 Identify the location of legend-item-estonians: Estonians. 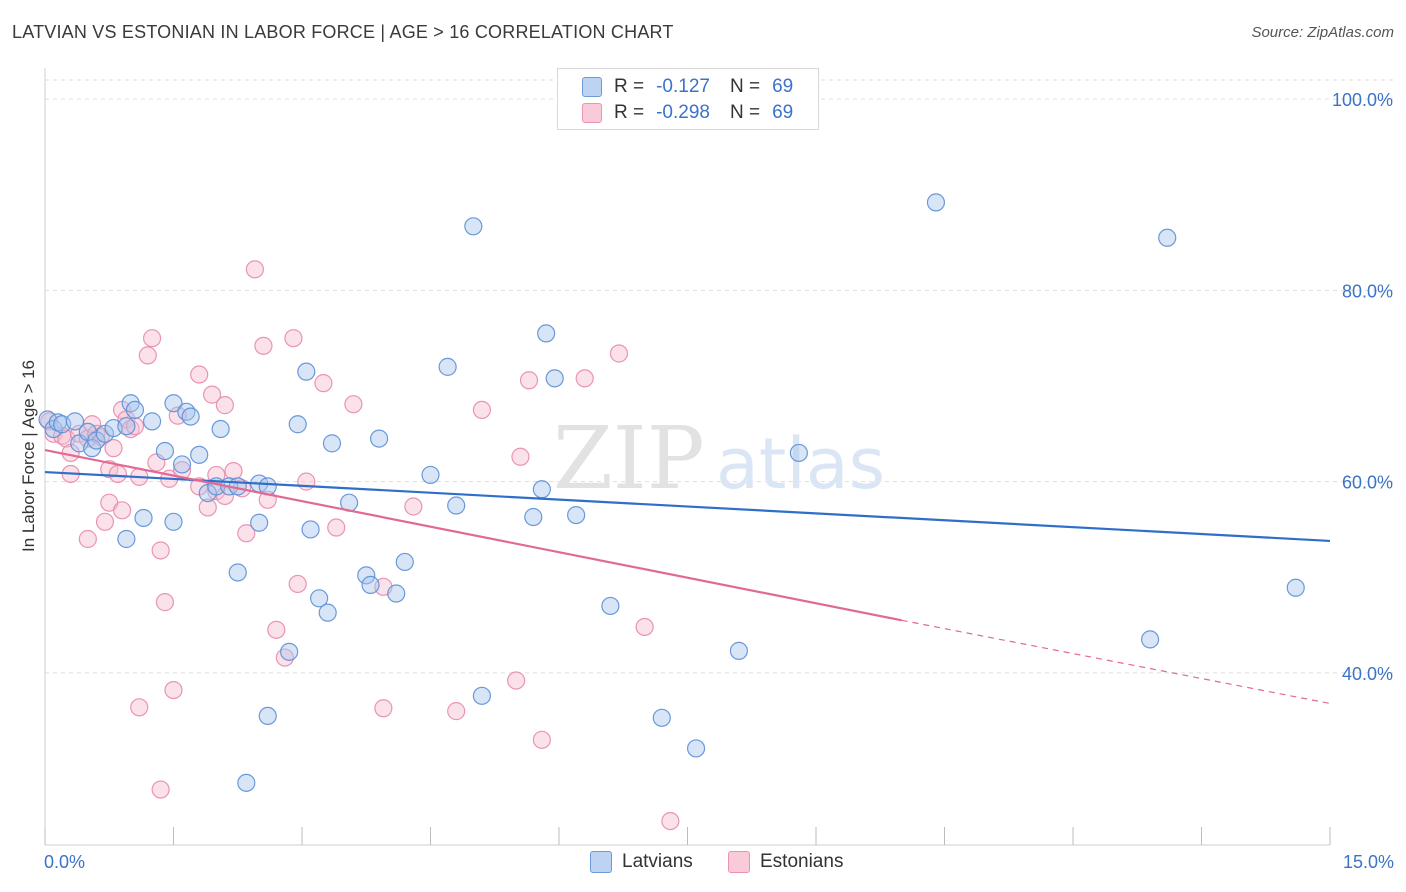
(785, 862).